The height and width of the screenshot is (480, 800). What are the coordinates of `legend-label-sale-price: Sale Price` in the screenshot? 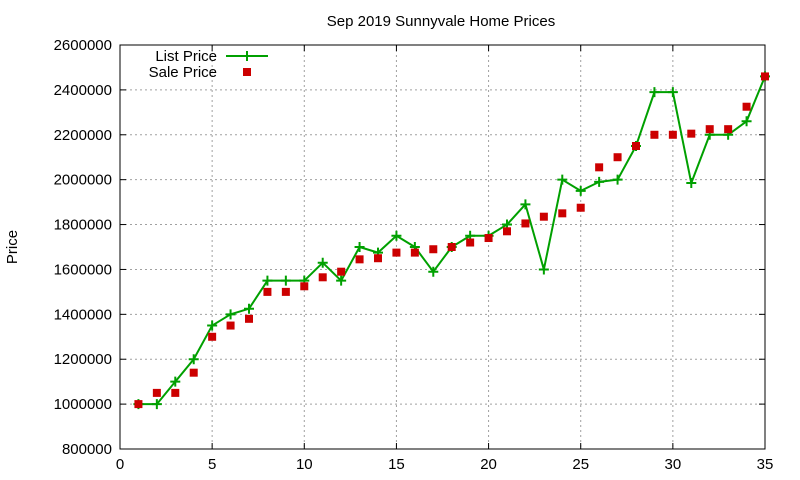 It's located at (183, 72).